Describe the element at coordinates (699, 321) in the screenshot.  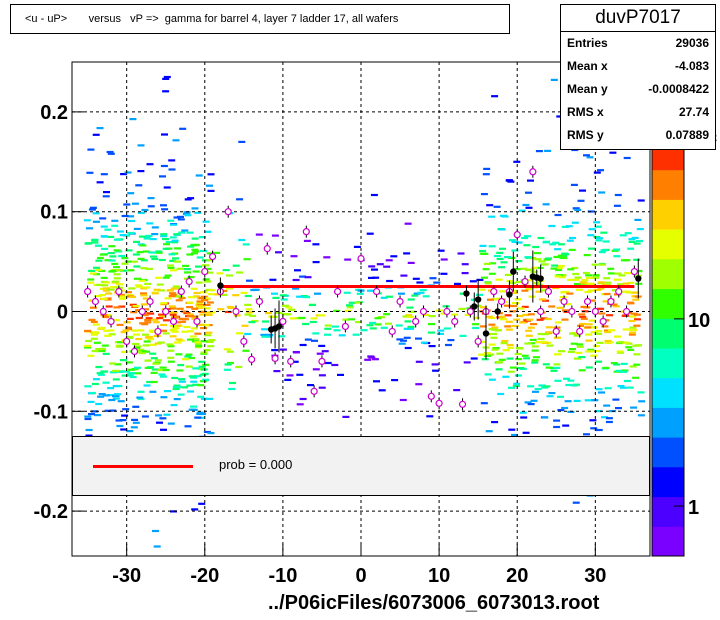
I see `colorbar-tick-label: 10` at that location.